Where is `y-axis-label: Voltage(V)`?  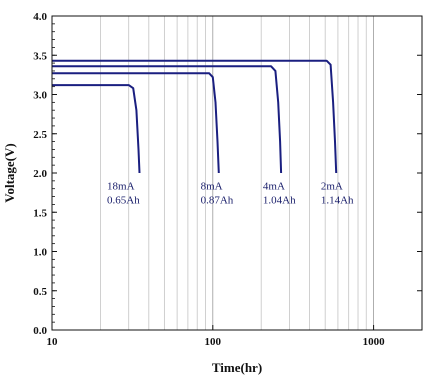
y-axis-label: Voltage(V) is located at coordinates (9, 172).